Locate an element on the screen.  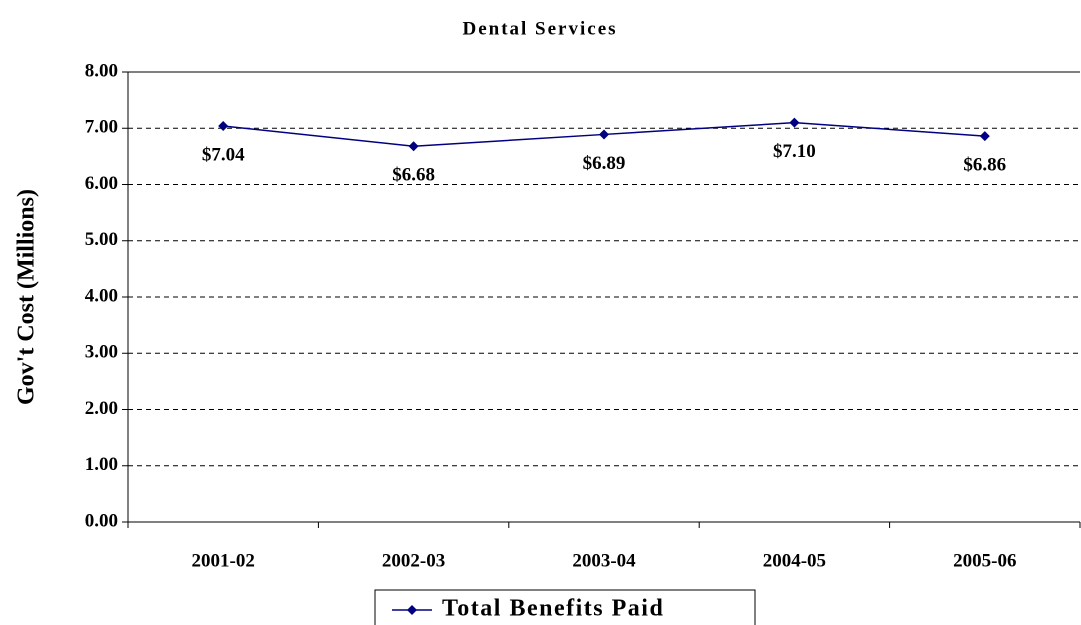
y-tick-label: 2.00 is located at coordinates (101, 408).